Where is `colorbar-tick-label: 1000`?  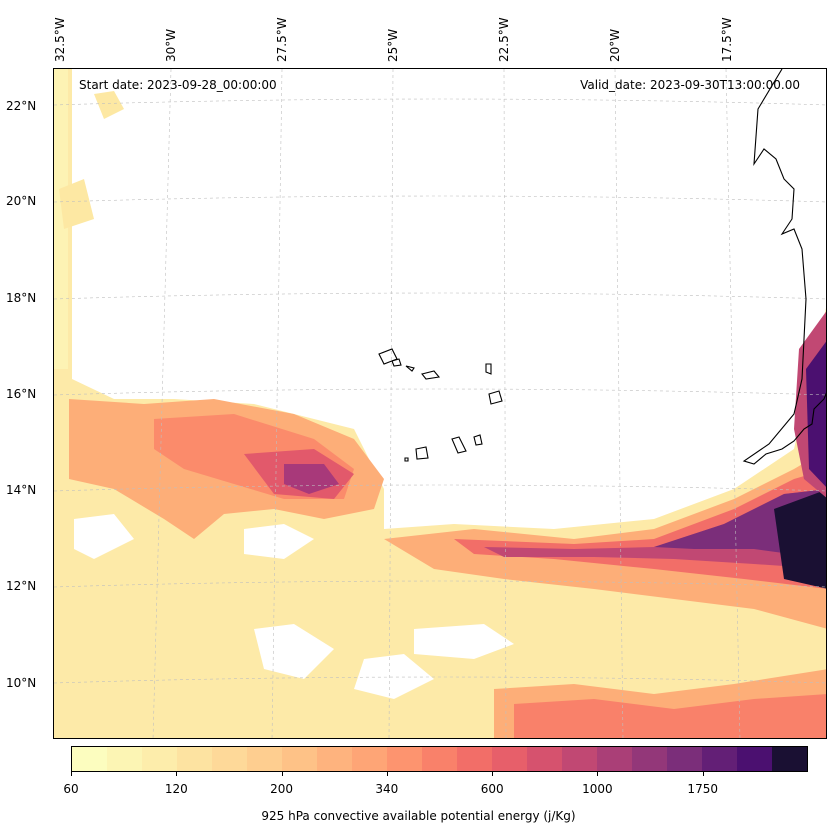 colorbar-tick-label: 1000 is located at coordinates (597, 789).